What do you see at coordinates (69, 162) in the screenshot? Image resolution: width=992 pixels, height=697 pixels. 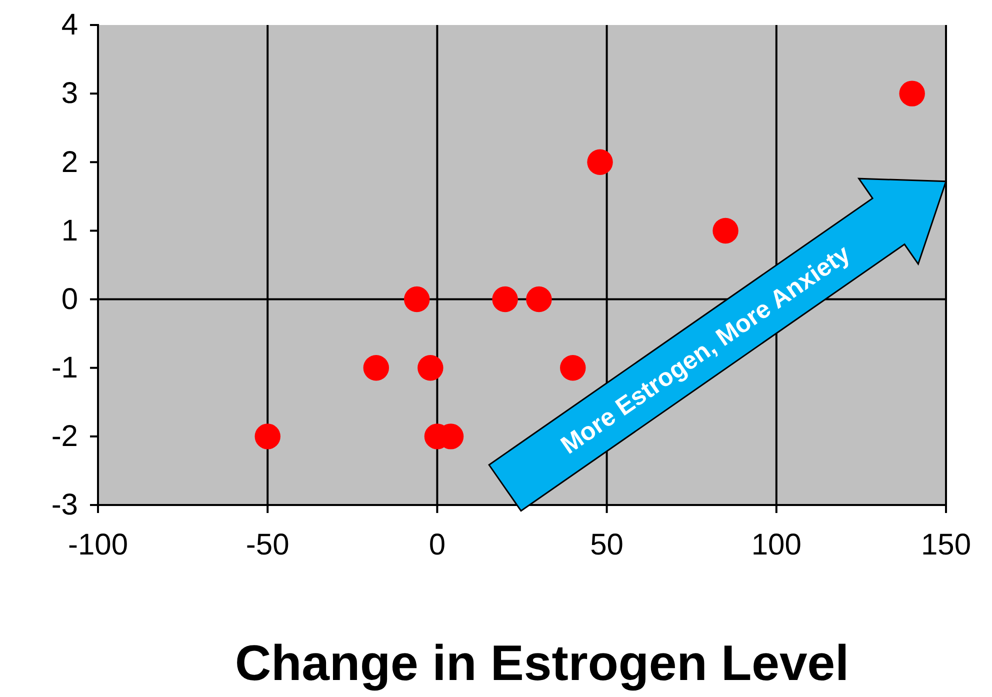 I see `y-tick-label: 2` at bounding box center [69, 162].